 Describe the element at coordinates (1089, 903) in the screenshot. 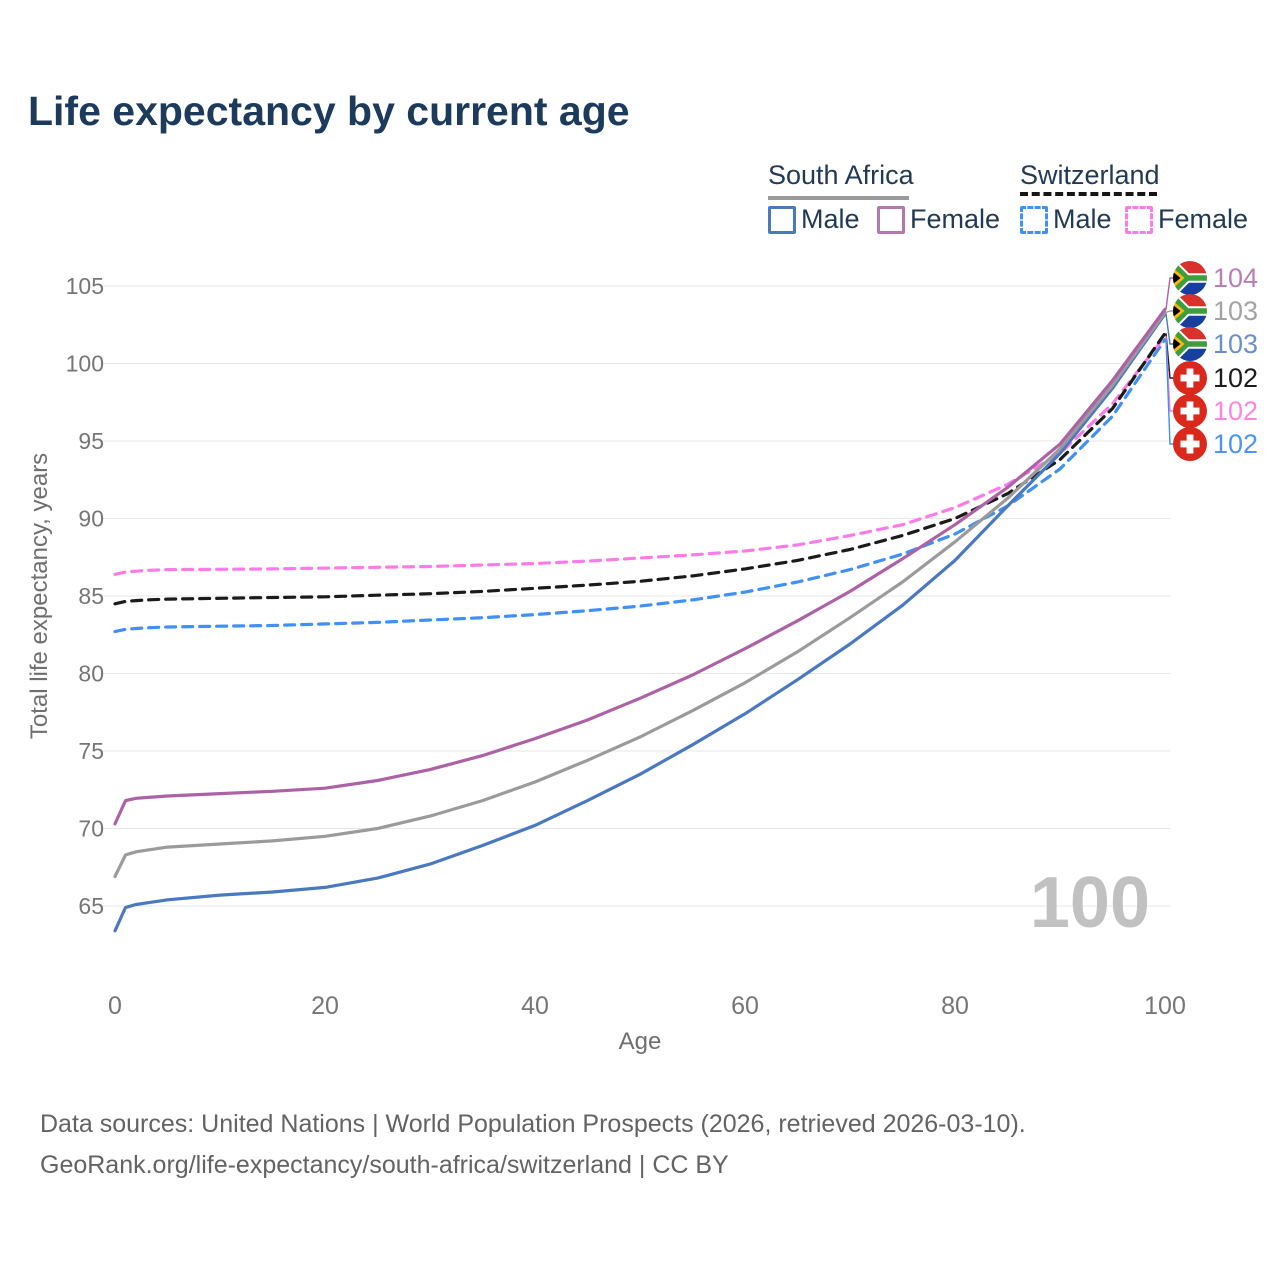

I see `age-counter-watermark: 100` at that location.